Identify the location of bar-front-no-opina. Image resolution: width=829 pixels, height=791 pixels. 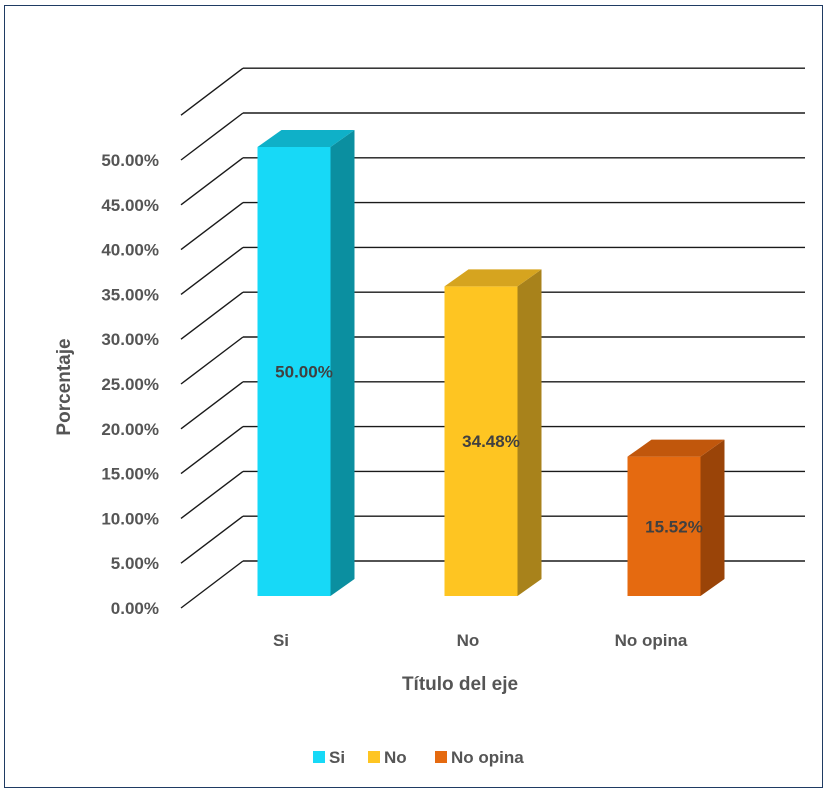
(664, 526).